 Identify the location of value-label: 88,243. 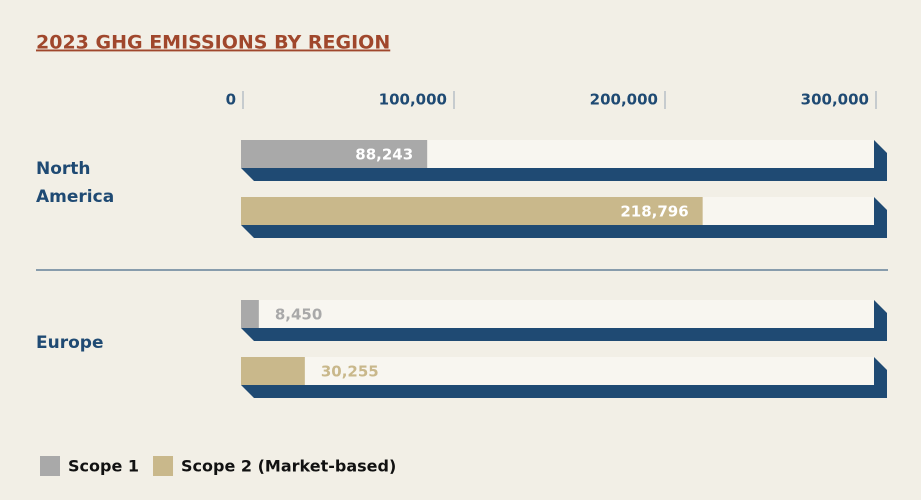
(384, 155).